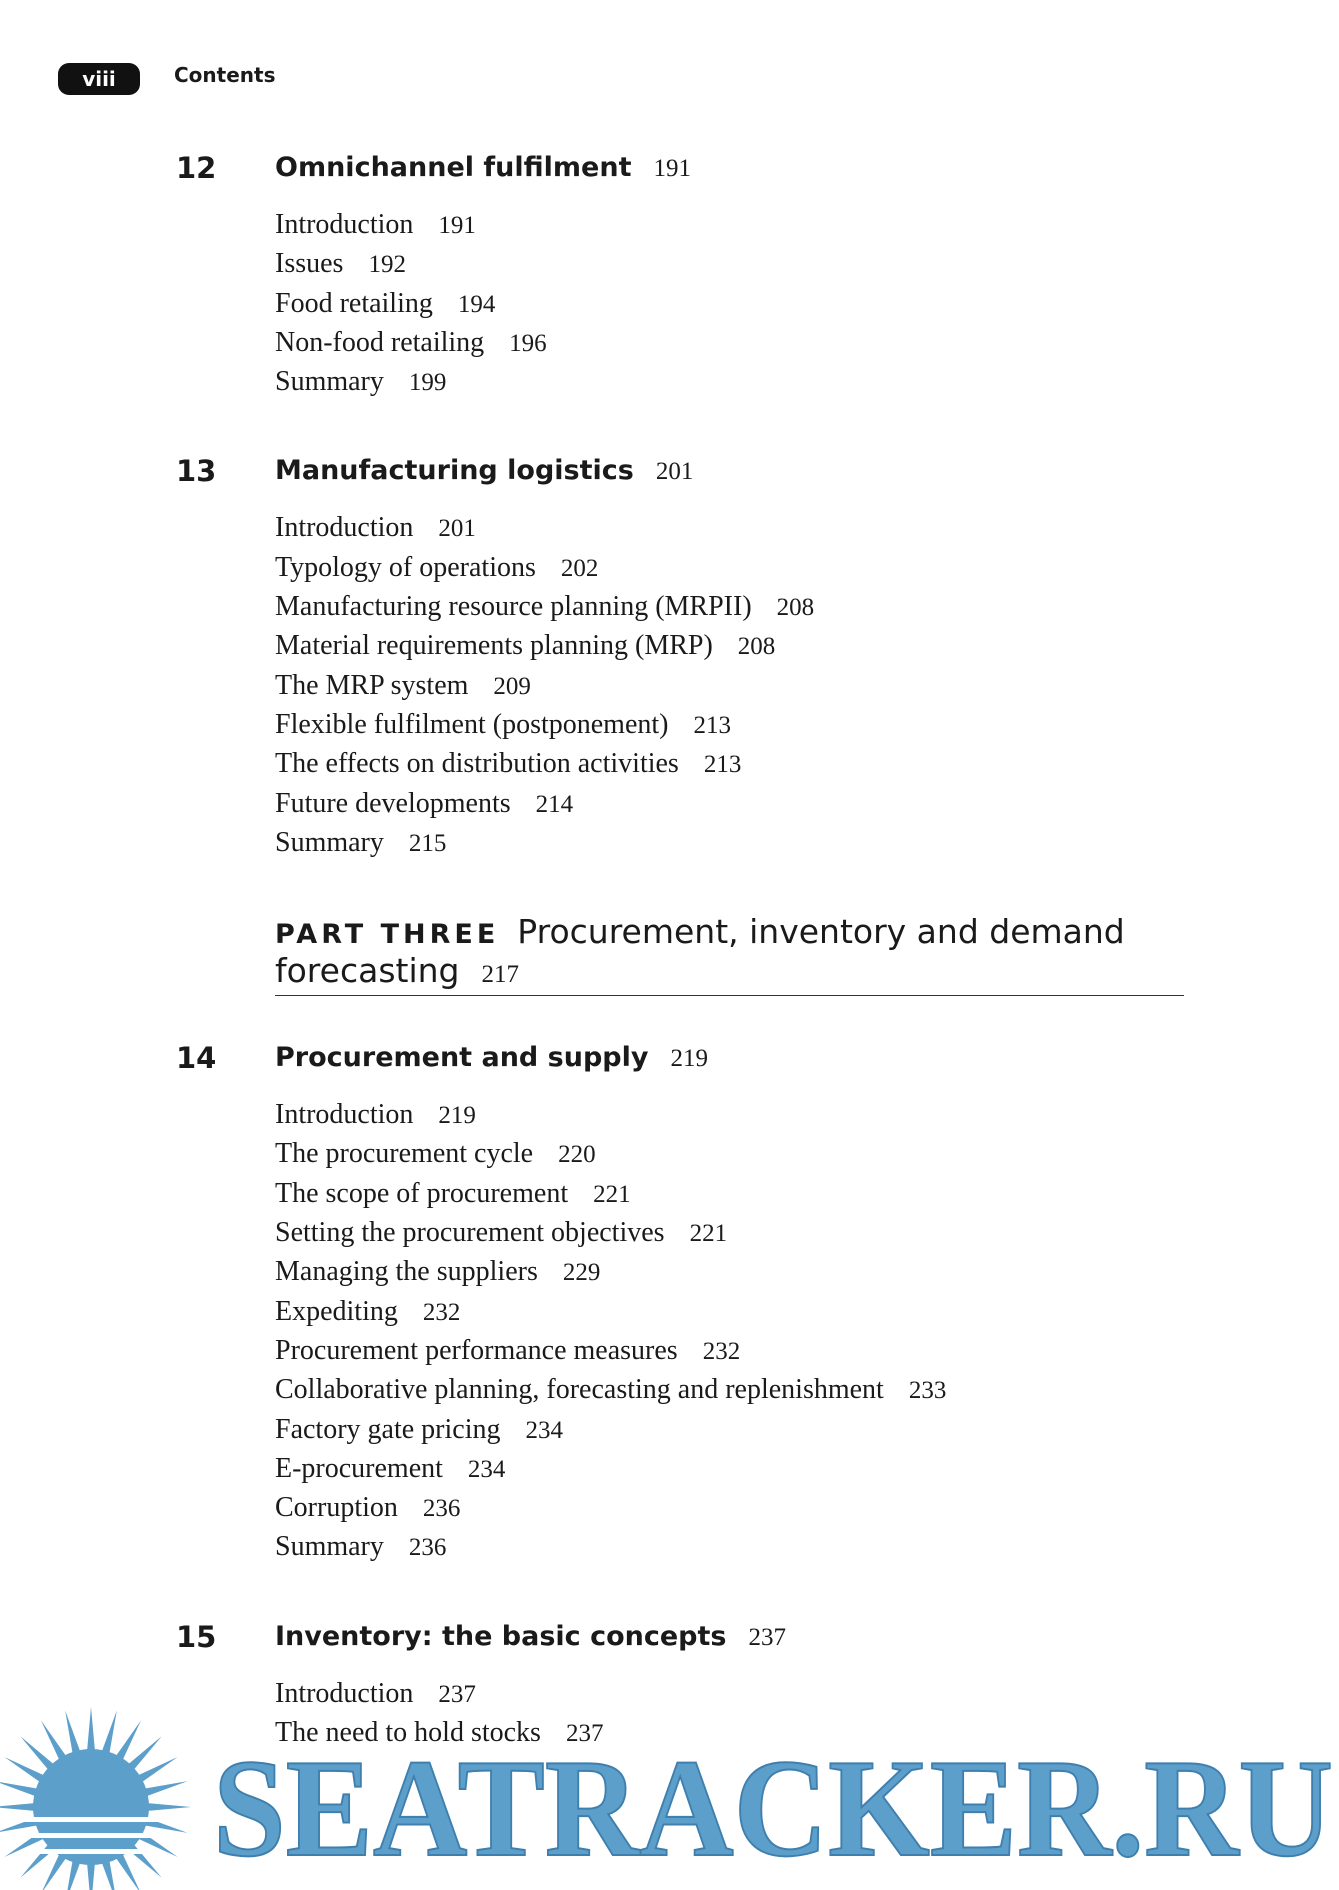 The height and width of the screenshot is (1890, 1339). What do you see at coordinates (454, 471) in the screenshot?
I see `chapter-title-text: Manufacturing logistics` at bounding box center [454, 471].